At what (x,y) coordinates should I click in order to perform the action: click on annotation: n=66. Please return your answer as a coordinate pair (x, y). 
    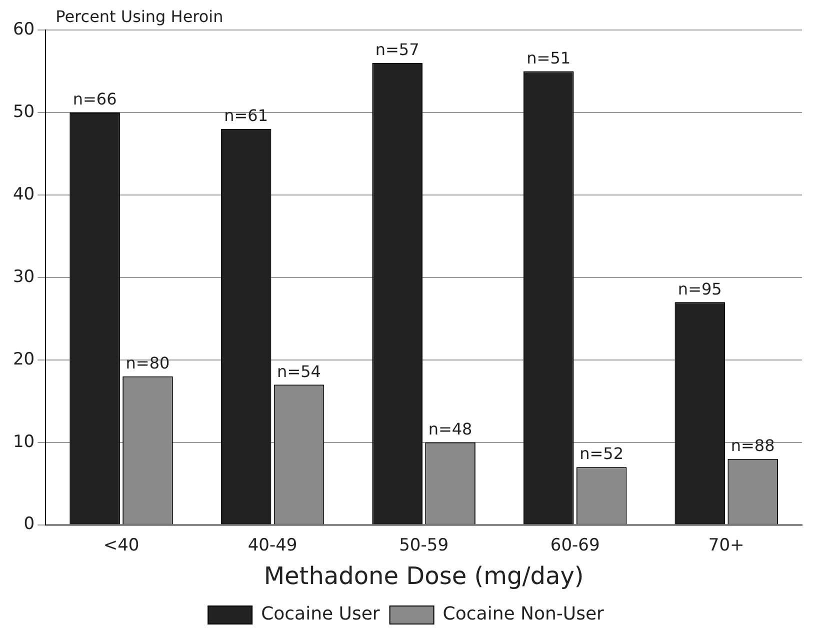
    Looking at the image, I should click on (94, 99).